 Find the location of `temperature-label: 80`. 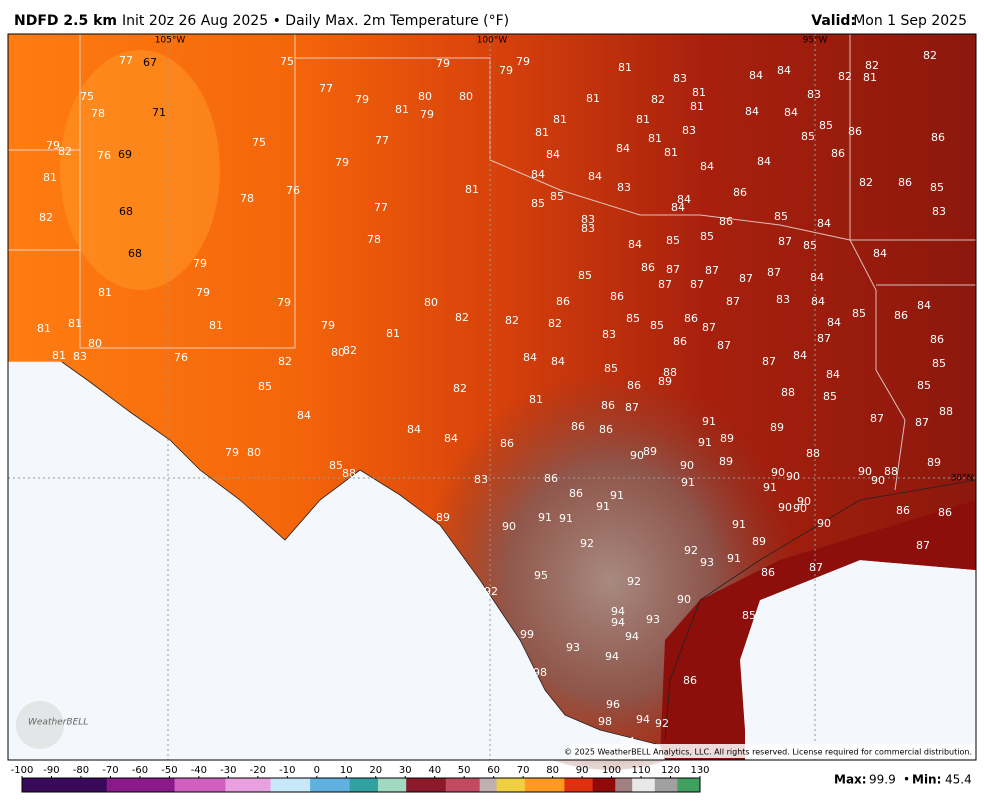

temperature-label: 80 is located at coordinates (95, 343).